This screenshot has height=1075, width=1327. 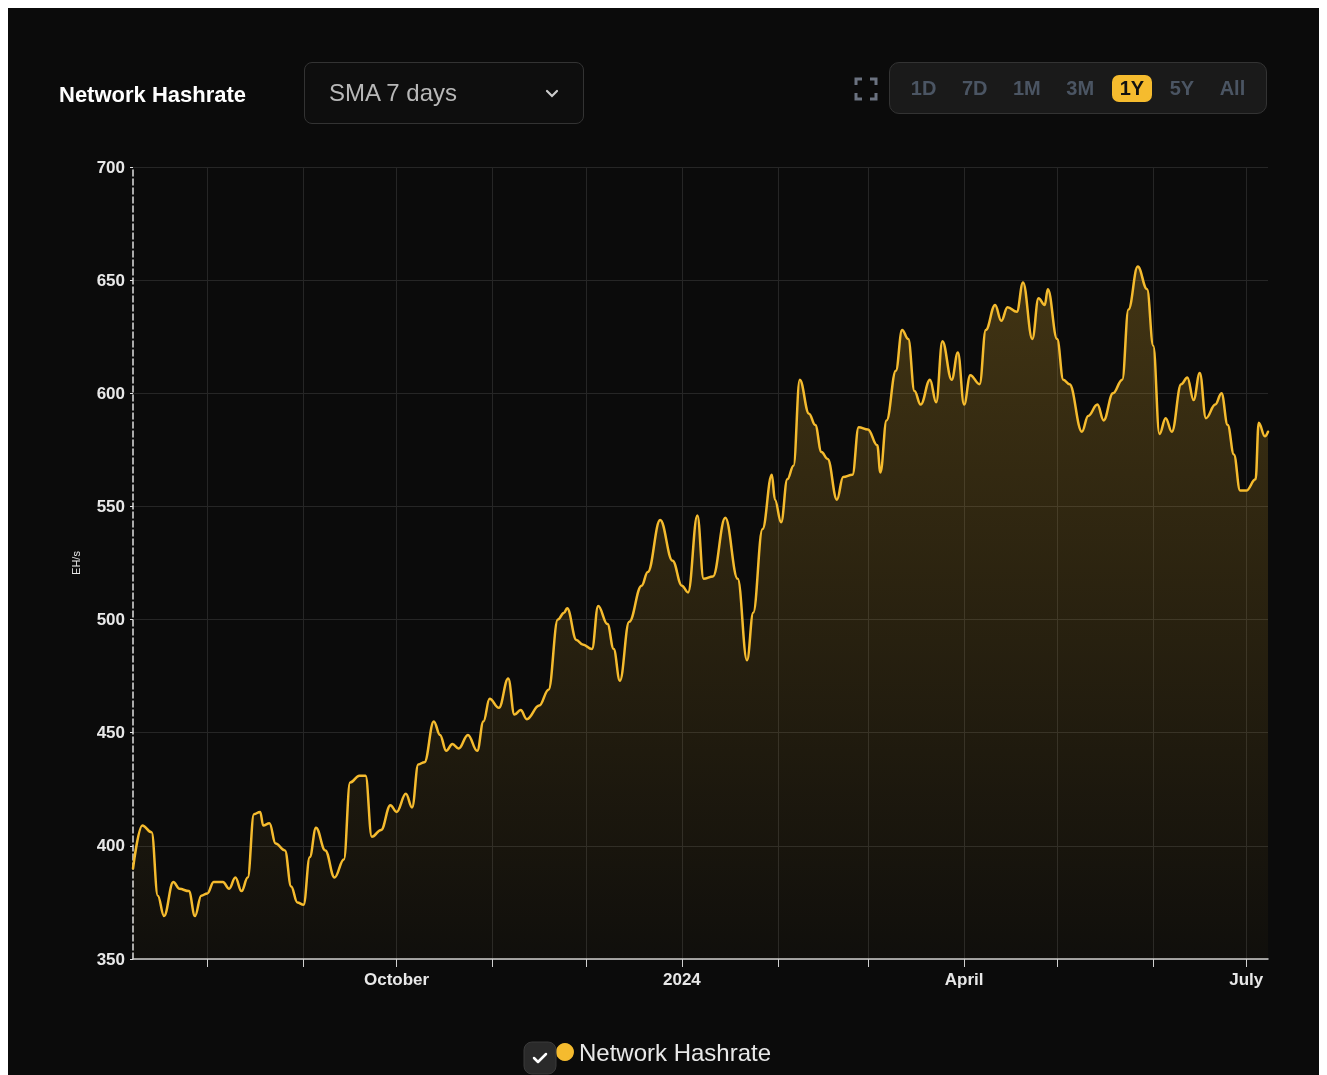 What do you see at coordinates (110, 733) in the screenshot?
I see `y-tick-label: 450` at bounding box center [110, 733].